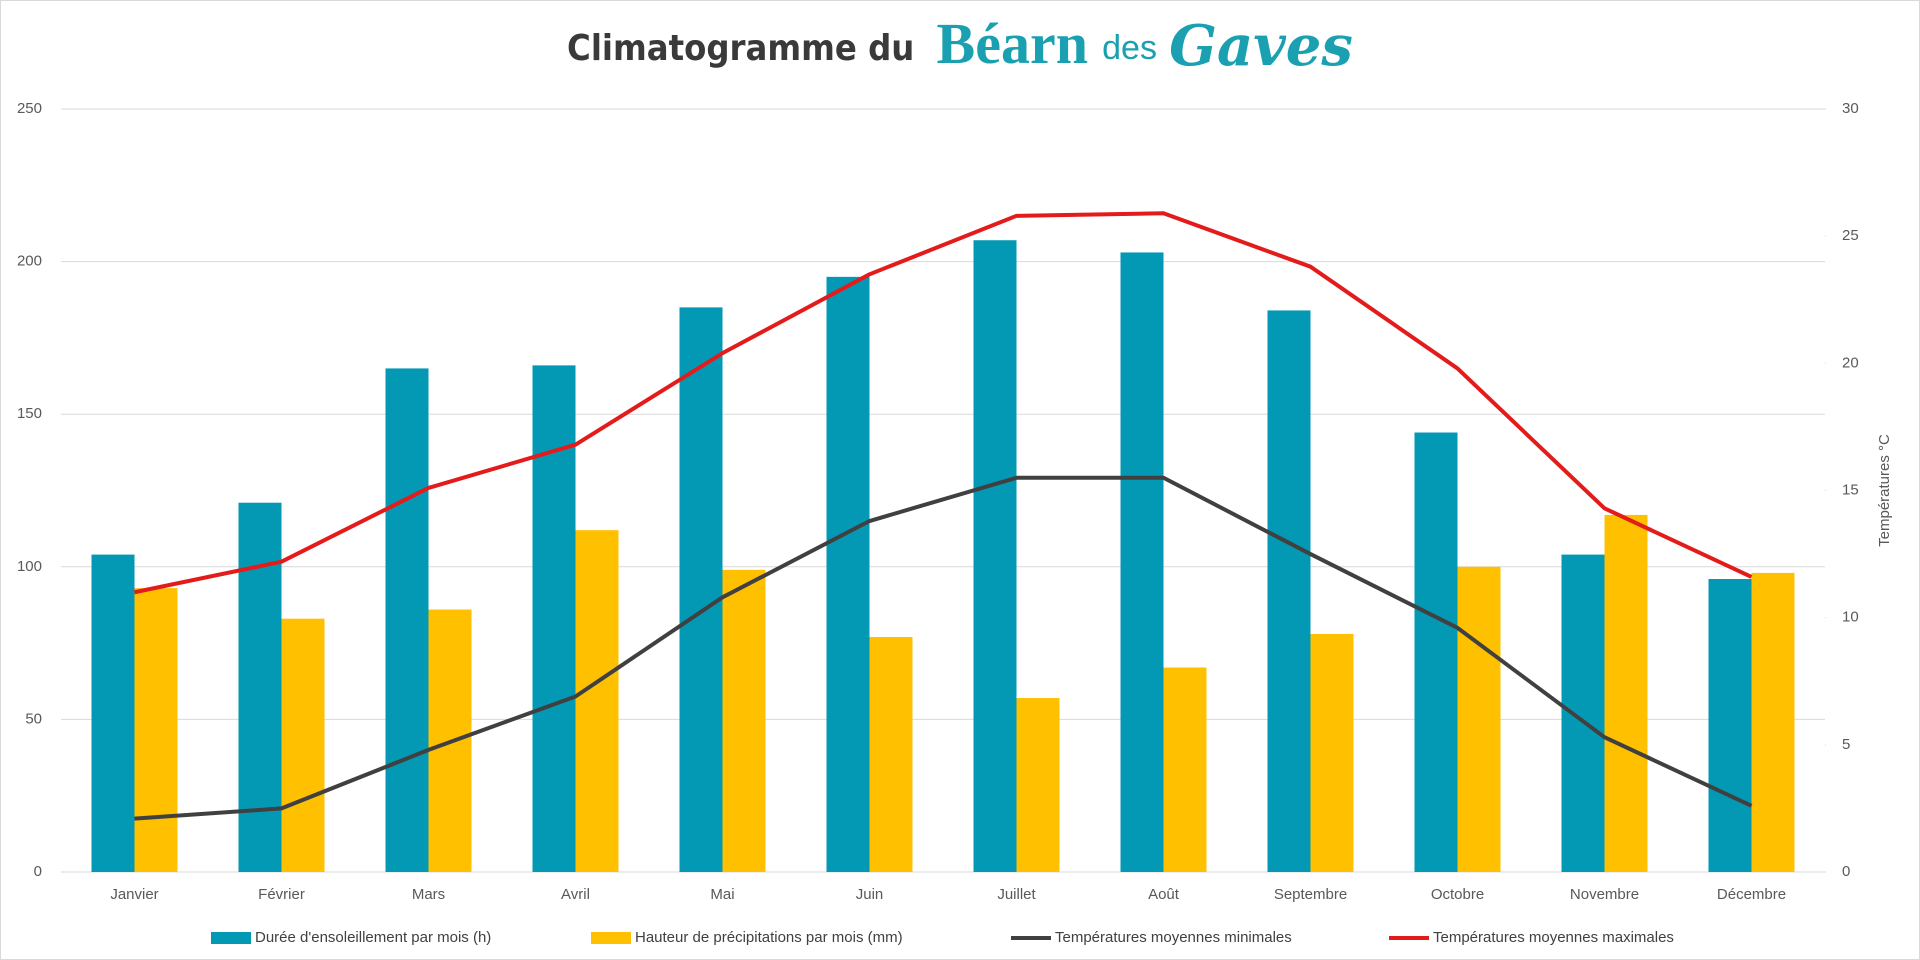 The image size is (1920, 960). What do you see at coordinates (1012, 43) in the screenshot?
I see `title-part: Béarn` at bounding box center [1012, 43].